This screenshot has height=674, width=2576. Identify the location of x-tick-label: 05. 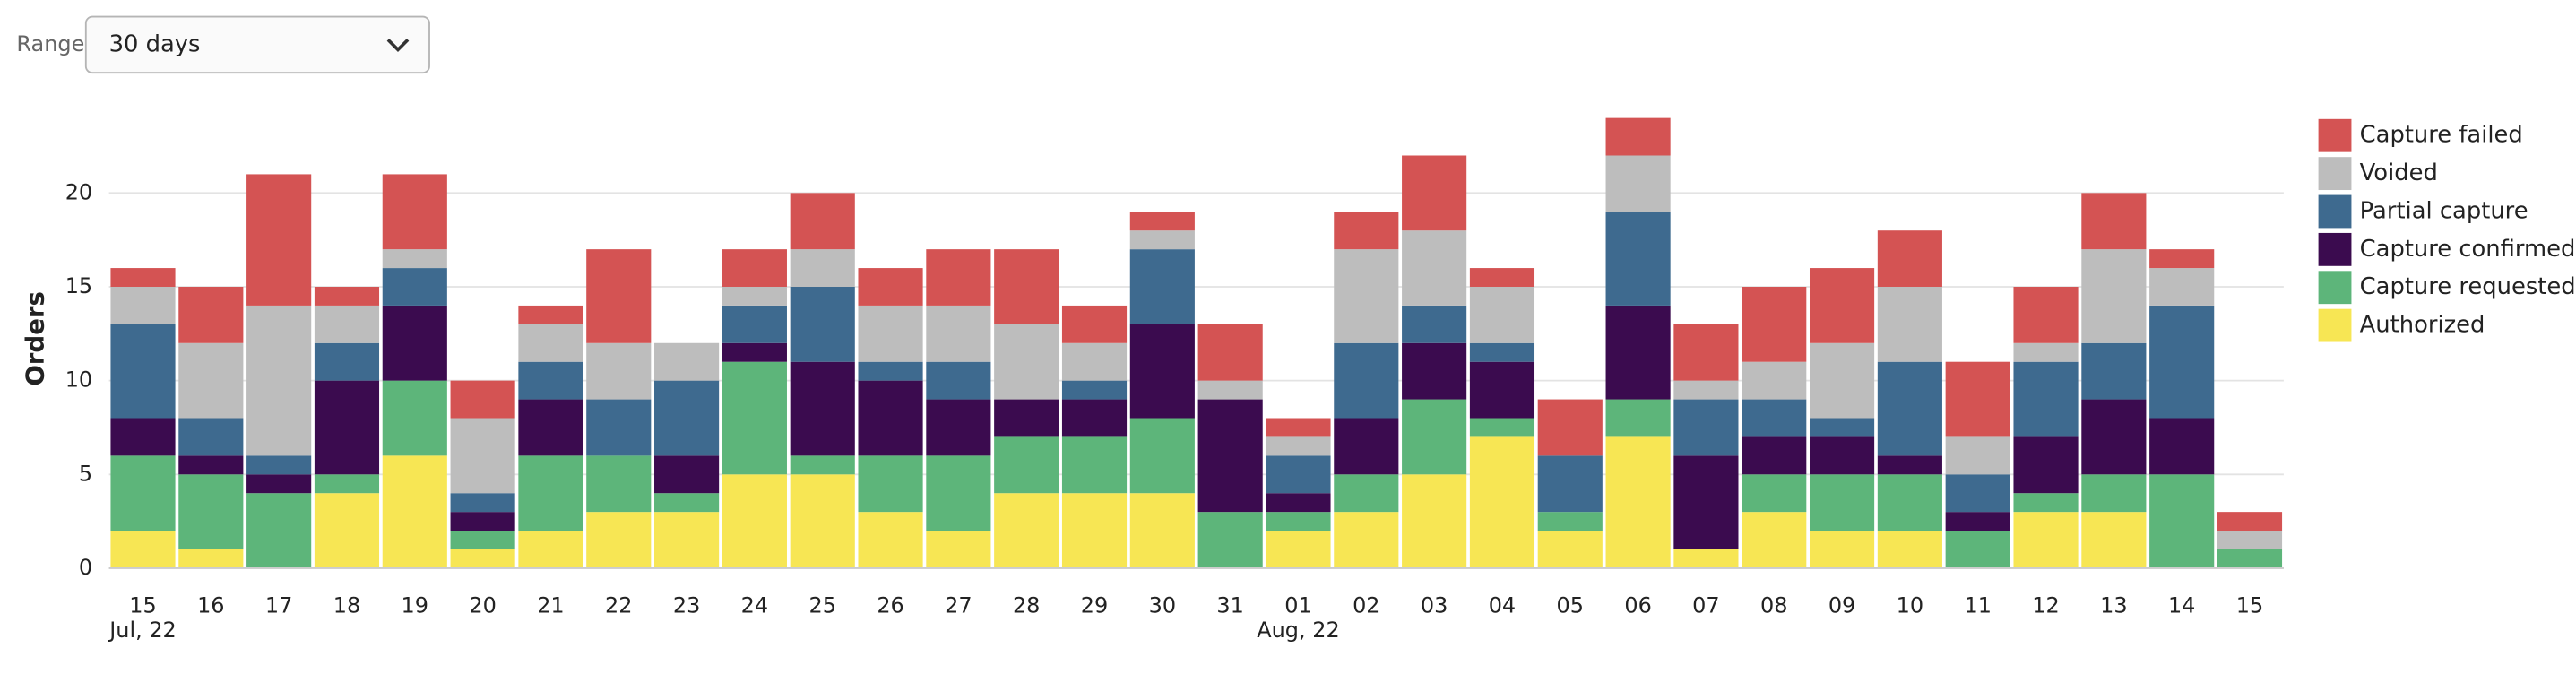
(1570, 605).